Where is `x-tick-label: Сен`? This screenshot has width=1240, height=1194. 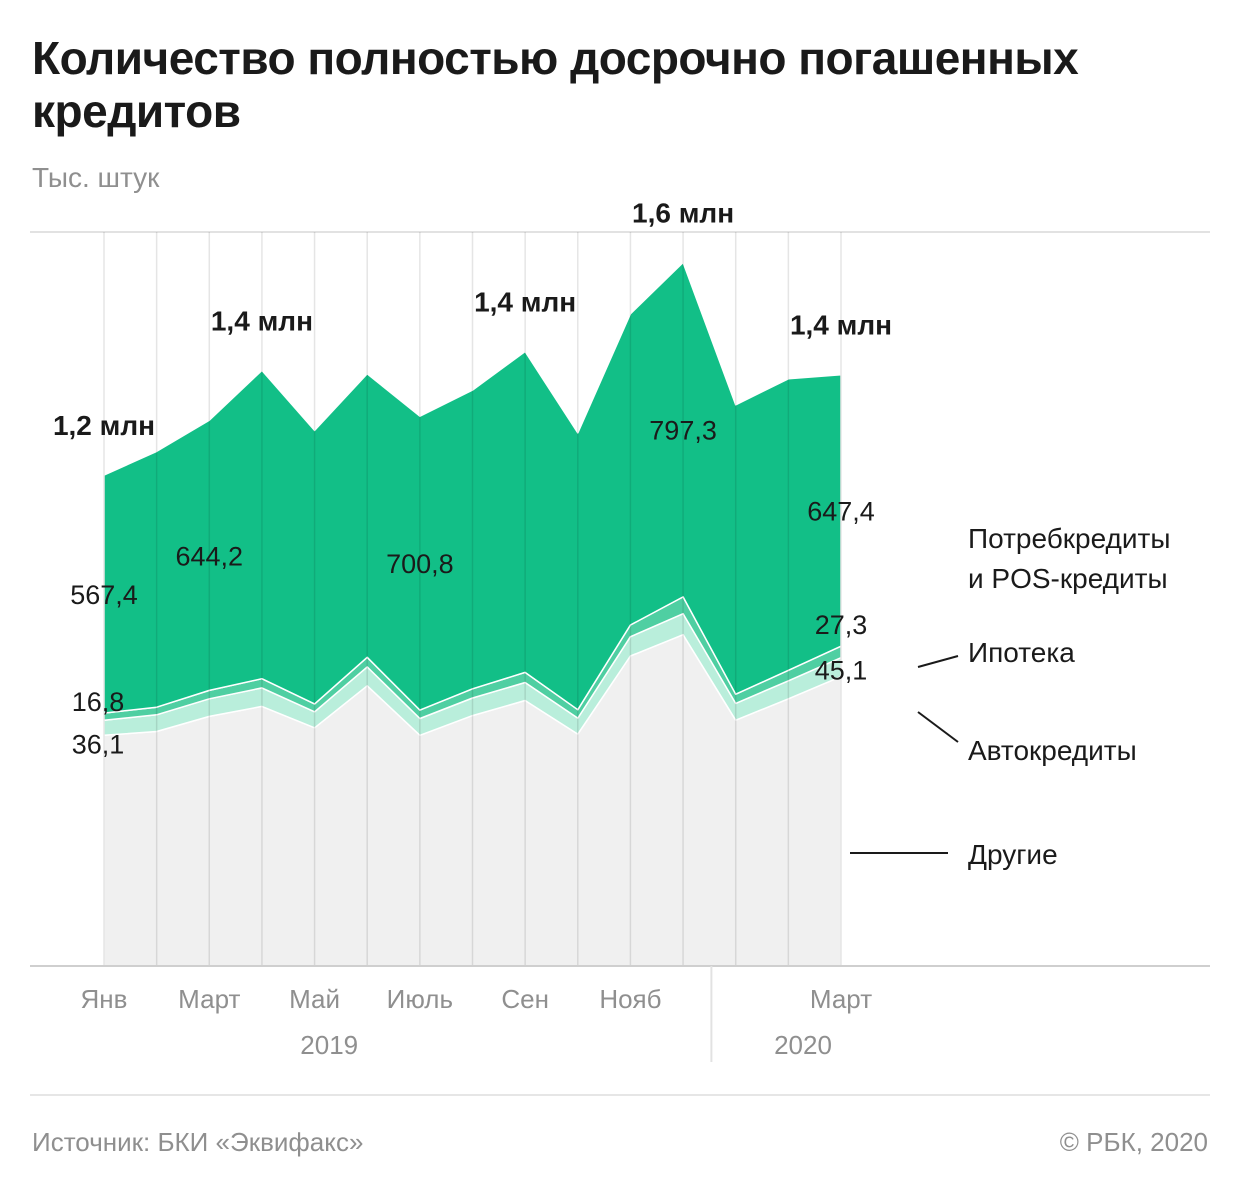
x-tick-label: Сен is located at coordinates (525, 999).